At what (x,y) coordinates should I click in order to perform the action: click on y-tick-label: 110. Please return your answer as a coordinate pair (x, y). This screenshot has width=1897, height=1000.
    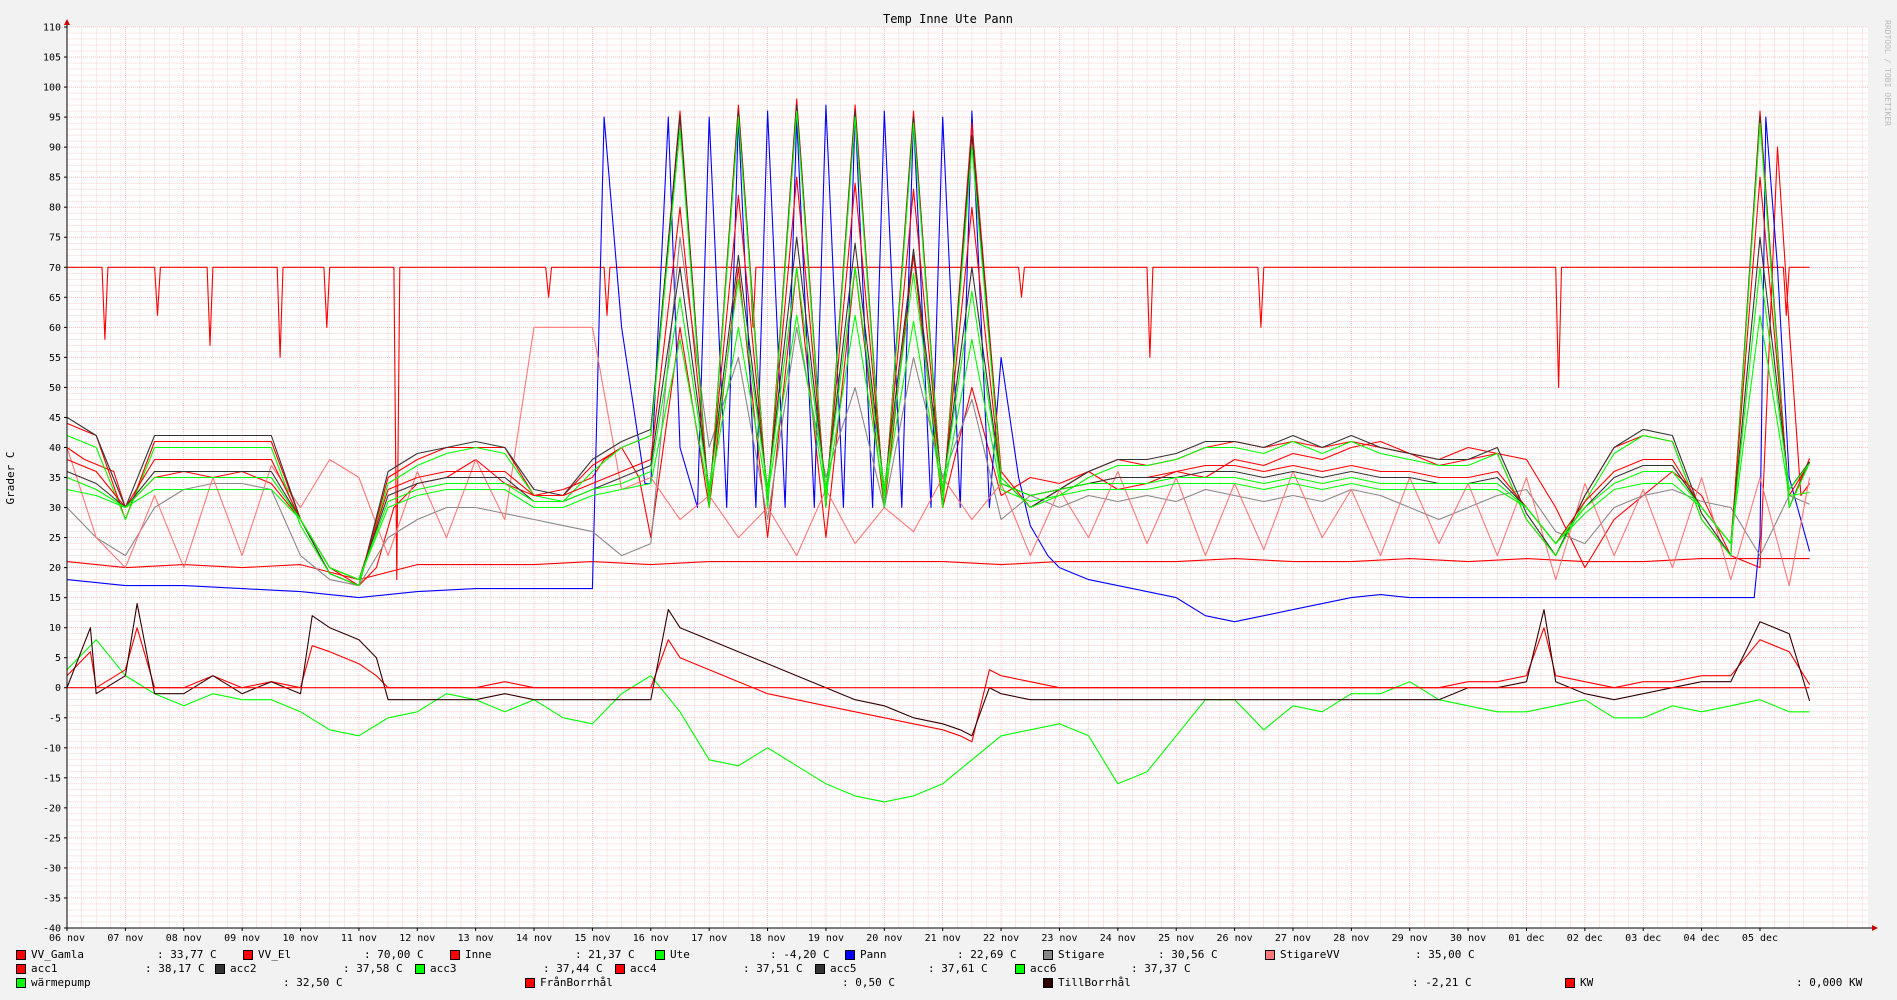
    Looking at the image, I should click on (52, 28).